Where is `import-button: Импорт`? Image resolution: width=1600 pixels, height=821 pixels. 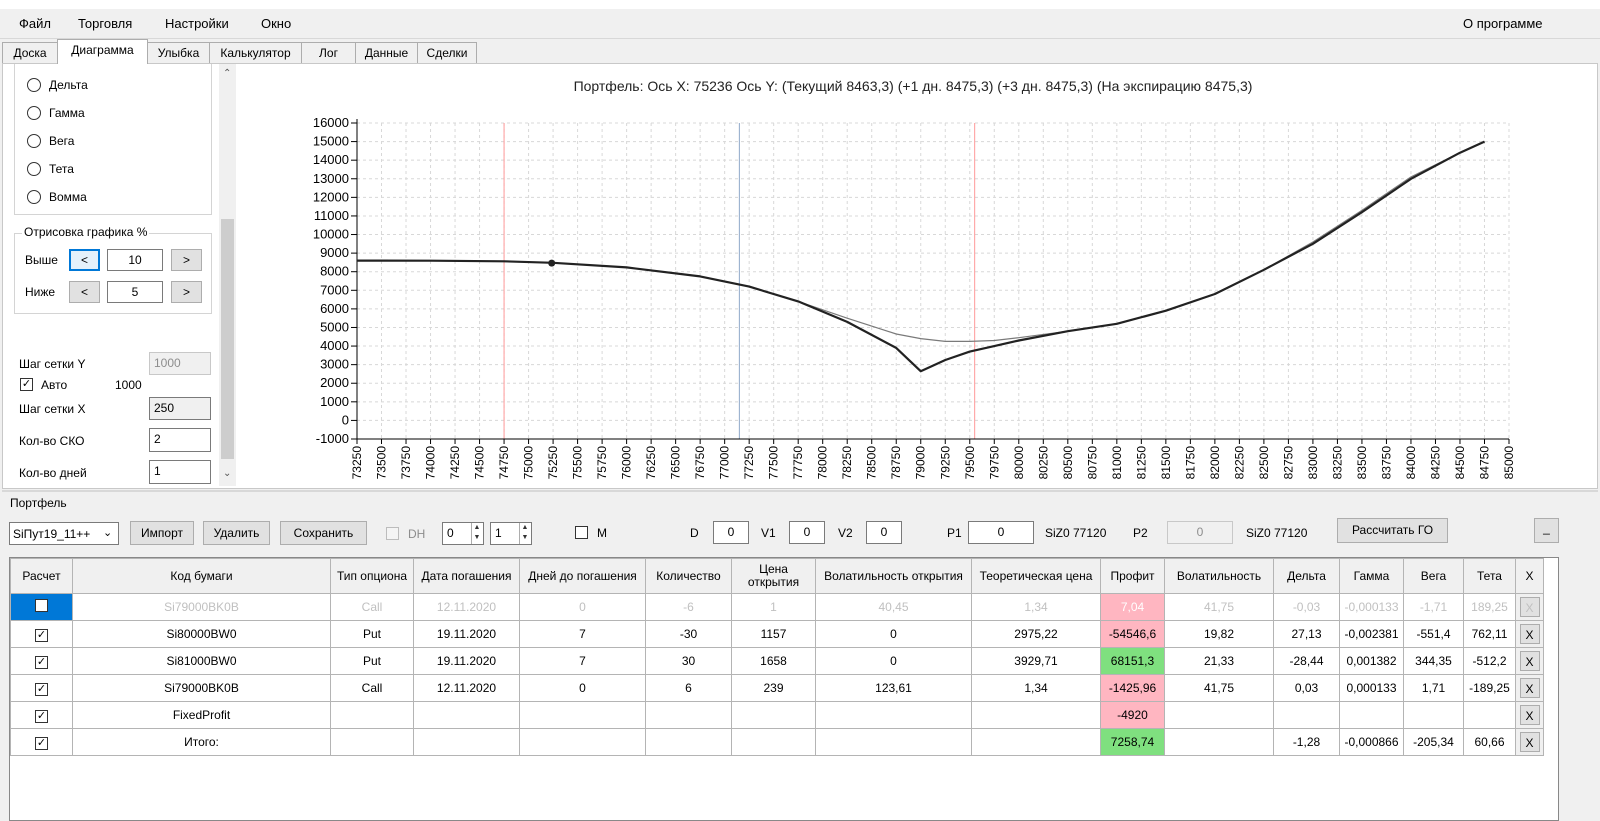 import-button: Импорт is located at coordinates (162, 533).